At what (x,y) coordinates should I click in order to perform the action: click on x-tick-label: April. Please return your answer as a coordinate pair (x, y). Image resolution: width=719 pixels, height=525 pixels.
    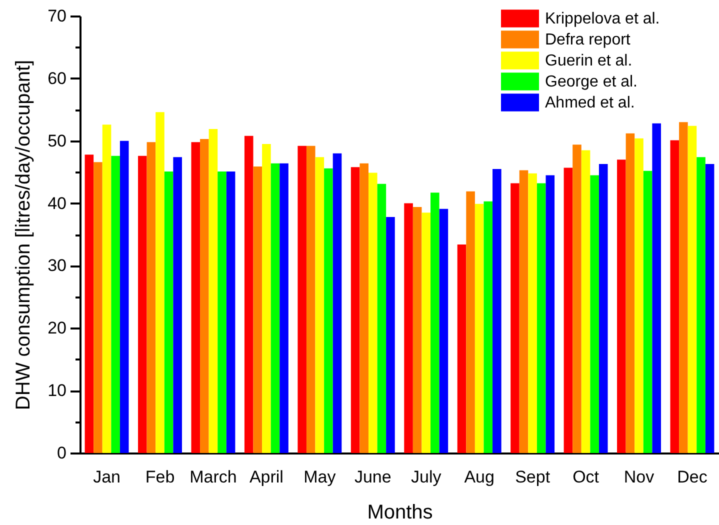
    Looking at the image, I should click on (266, 477).